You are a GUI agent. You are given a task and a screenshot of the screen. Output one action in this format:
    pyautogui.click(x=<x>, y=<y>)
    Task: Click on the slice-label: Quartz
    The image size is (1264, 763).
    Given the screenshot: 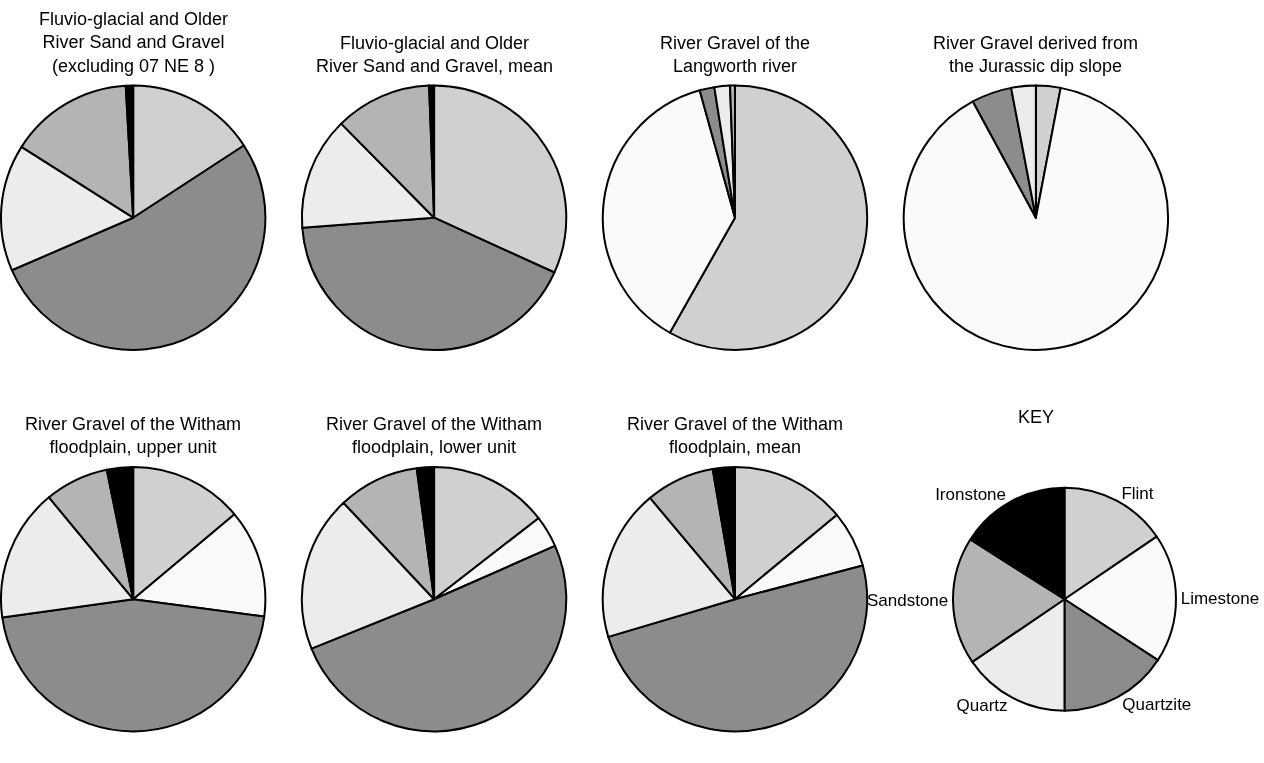 What is the action you would take?
    pyautogui.click(x=982, y=705)
    